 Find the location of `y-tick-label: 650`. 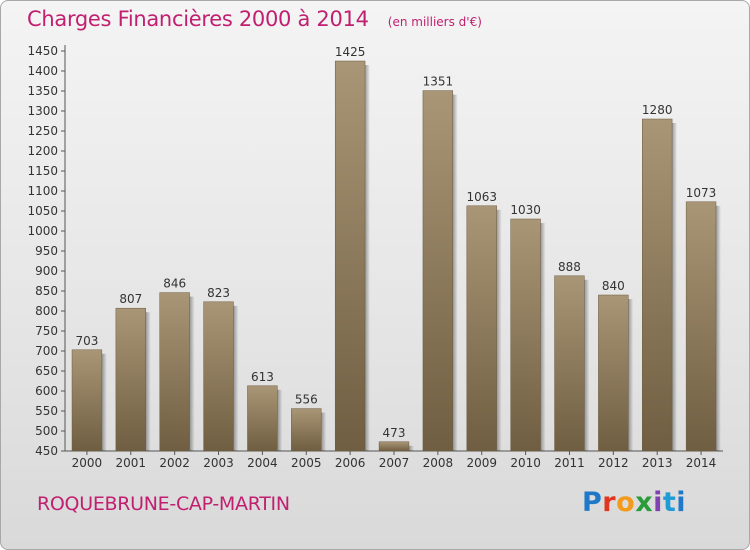

y-tick-label: 650 is located at coordinates (46, 371).